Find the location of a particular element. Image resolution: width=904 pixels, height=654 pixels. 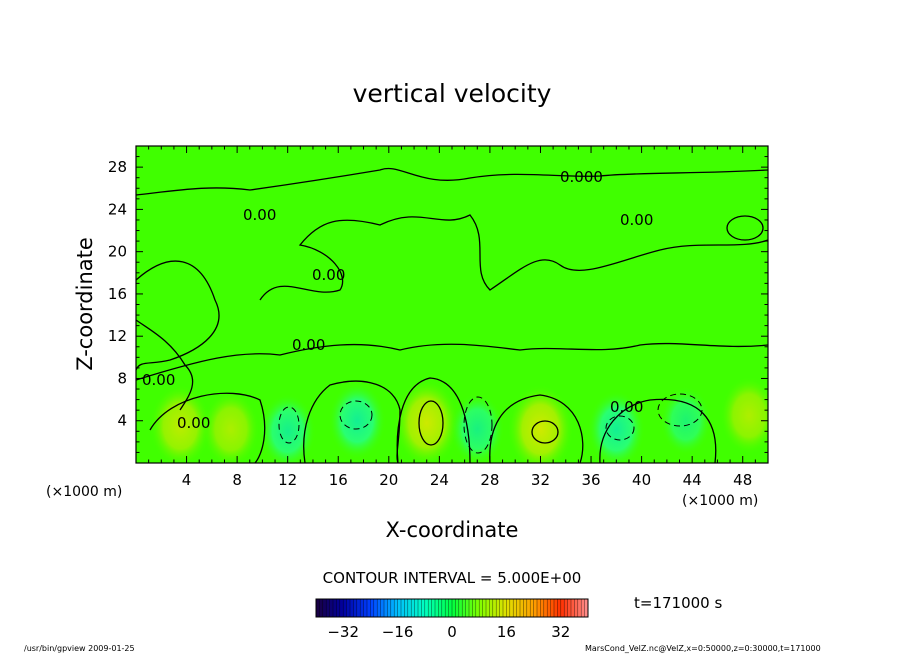

colorbar-cells is located at coordinates (452, 608).